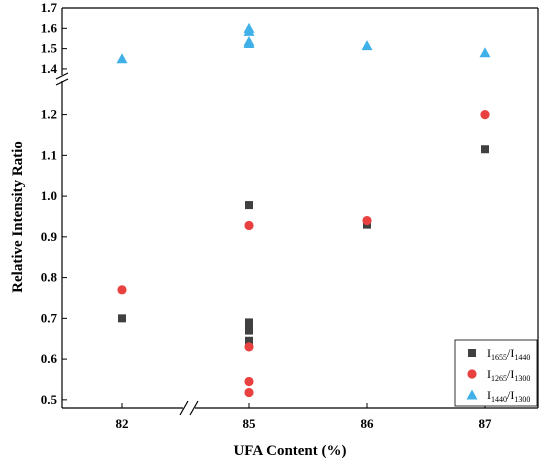 The width and height of the screenshot is (550, 465). I want to click on y-tick-label: 1.7, so click(49, 7).